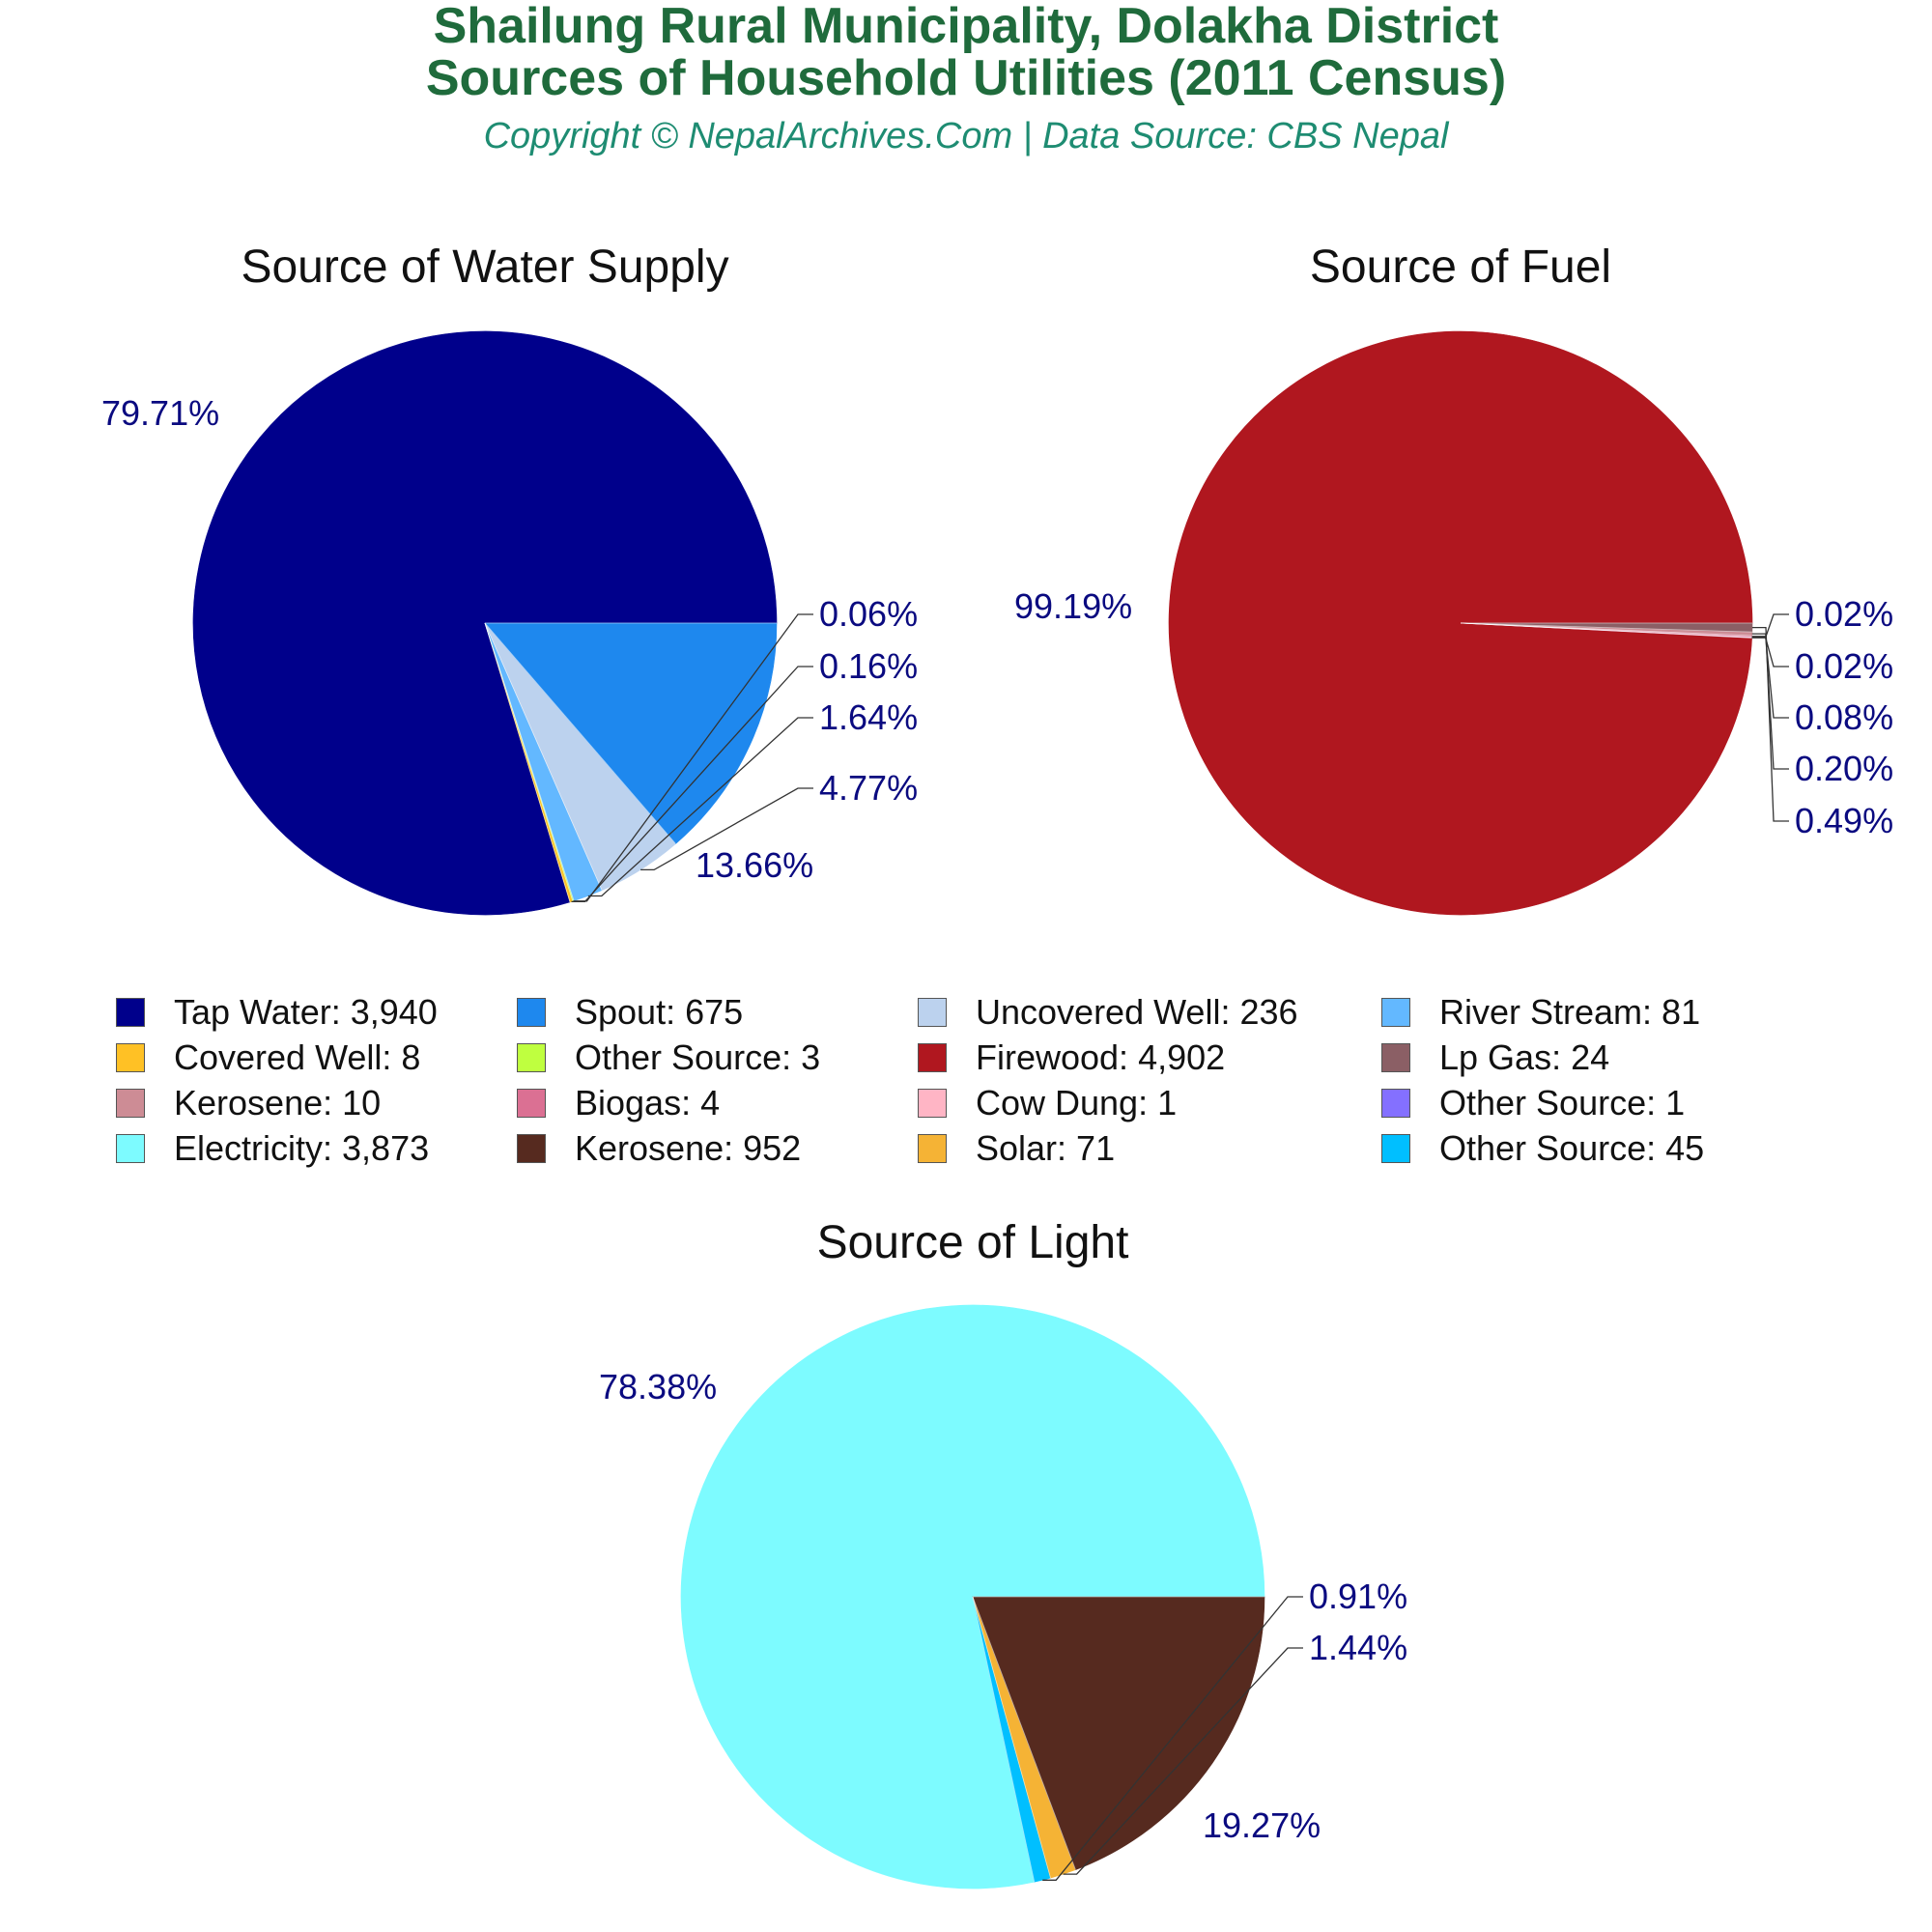 This screenshot has height=1932, width=1932. Describe the element at coordinates (1562, 1102) in the screenshot. I see `legend-label: Other Source: 1` at that location.